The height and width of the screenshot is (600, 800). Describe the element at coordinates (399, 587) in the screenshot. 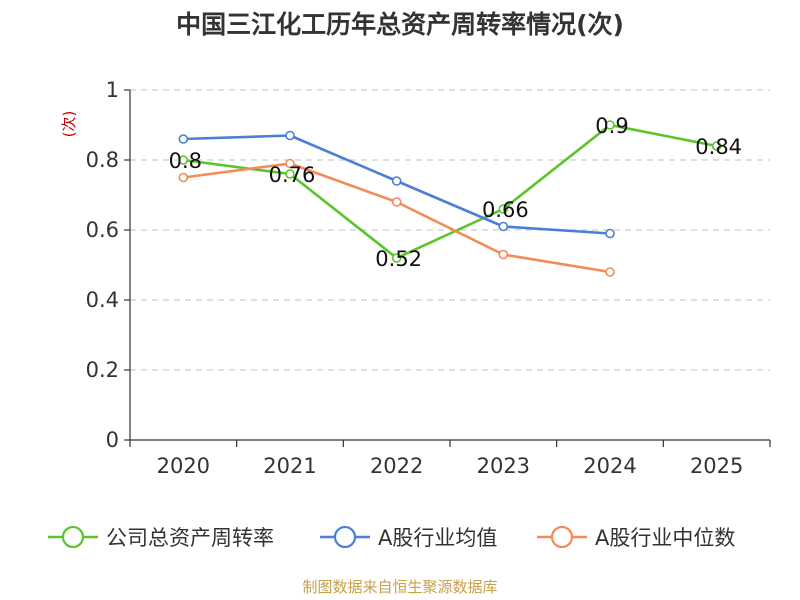

I see `source-note: 制图数据来自恒生聚源数据库` at that location.